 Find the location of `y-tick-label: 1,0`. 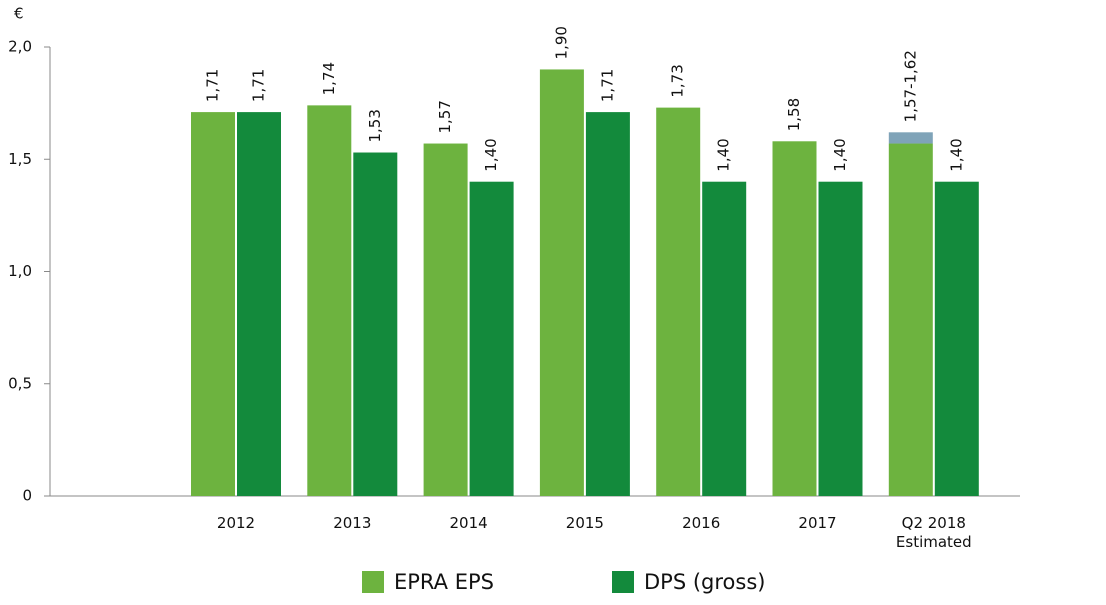

y-tick-label: 1,0 is located at coordinates (20, 271).